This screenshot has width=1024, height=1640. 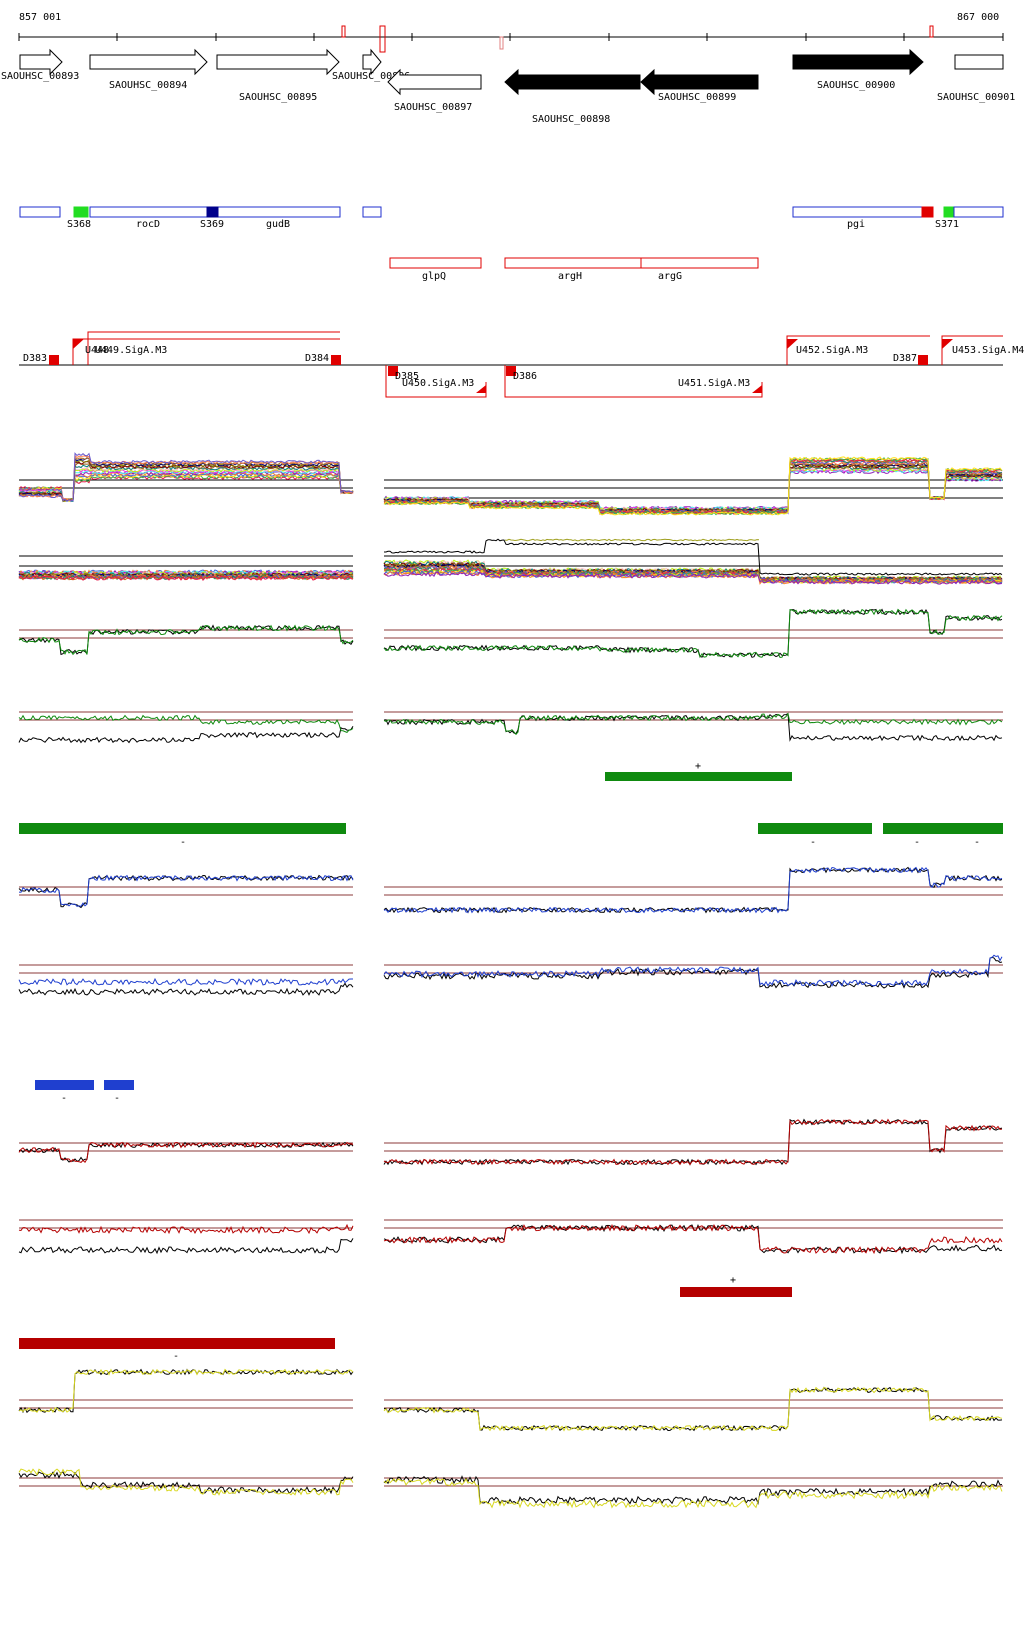 What do you see at coordinates (976, 78) in the screenshot?
I see `gene-saouhsc-00901: SAOUHSC_00901` at bounding box center [976, 78].